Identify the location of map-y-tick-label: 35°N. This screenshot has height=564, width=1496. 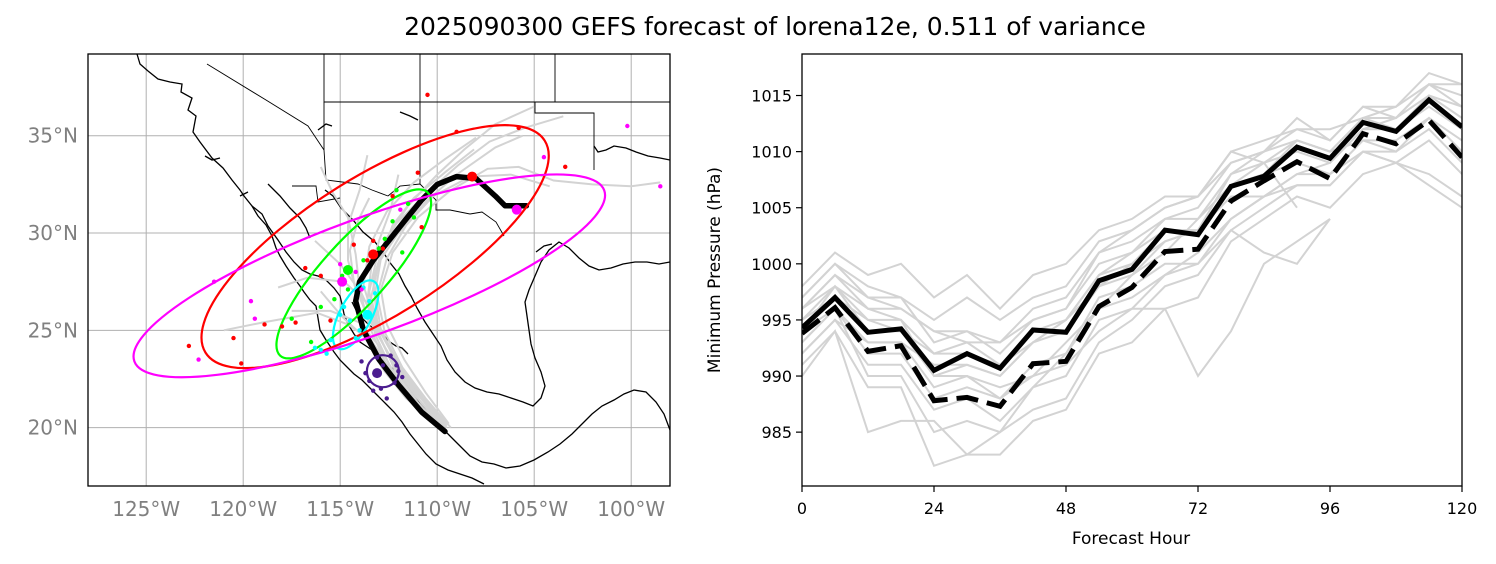
(53, 136).